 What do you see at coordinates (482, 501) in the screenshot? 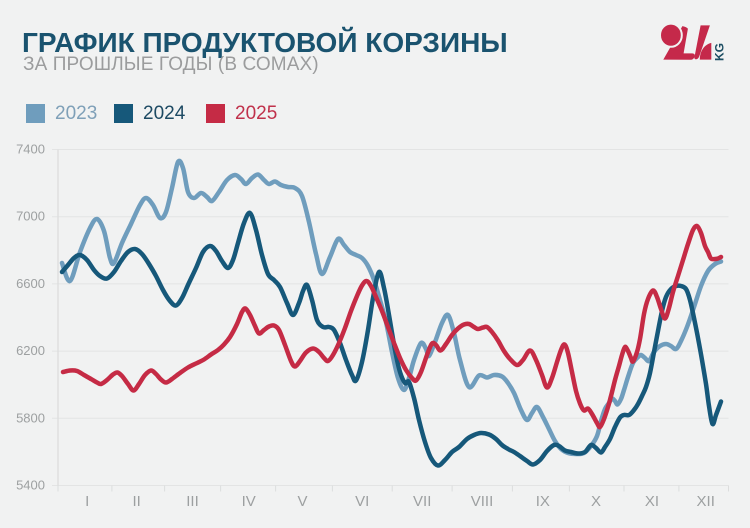
I see `svg-text: VIII` at bounding box center [482, 501].